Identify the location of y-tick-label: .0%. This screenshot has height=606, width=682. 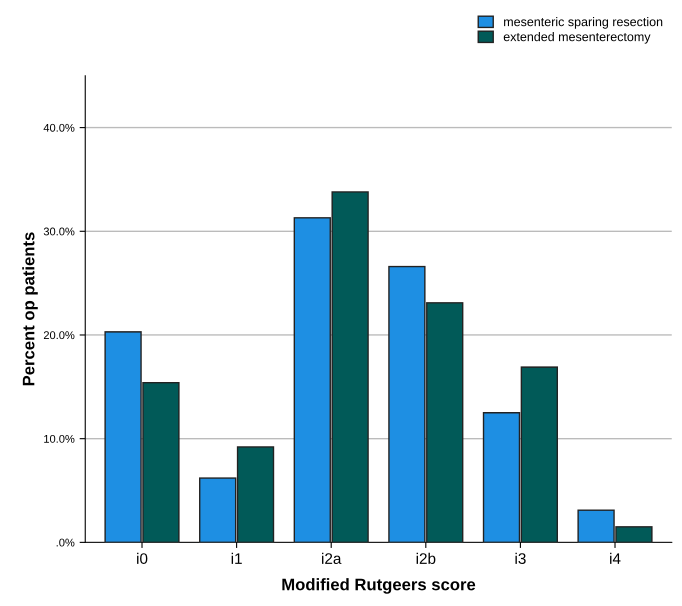
(65, 542).